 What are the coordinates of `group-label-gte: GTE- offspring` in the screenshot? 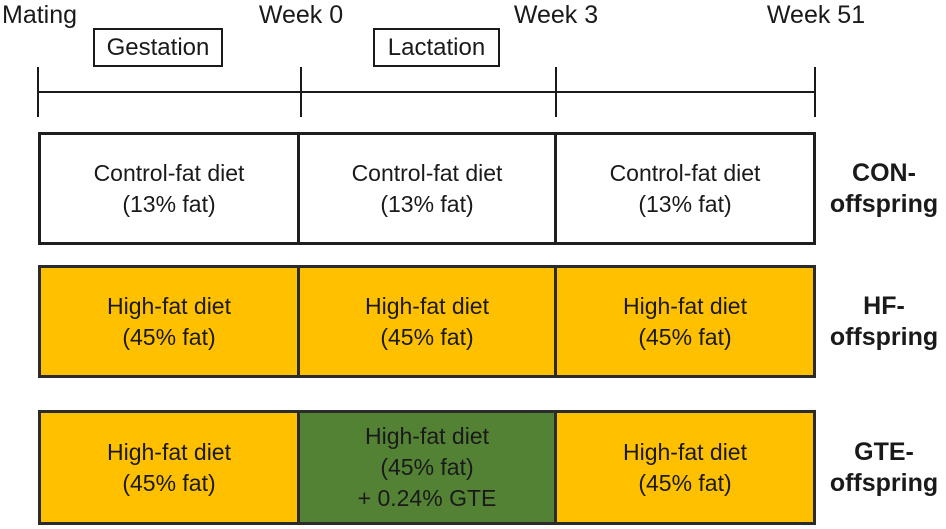 It's located at (884, 467).